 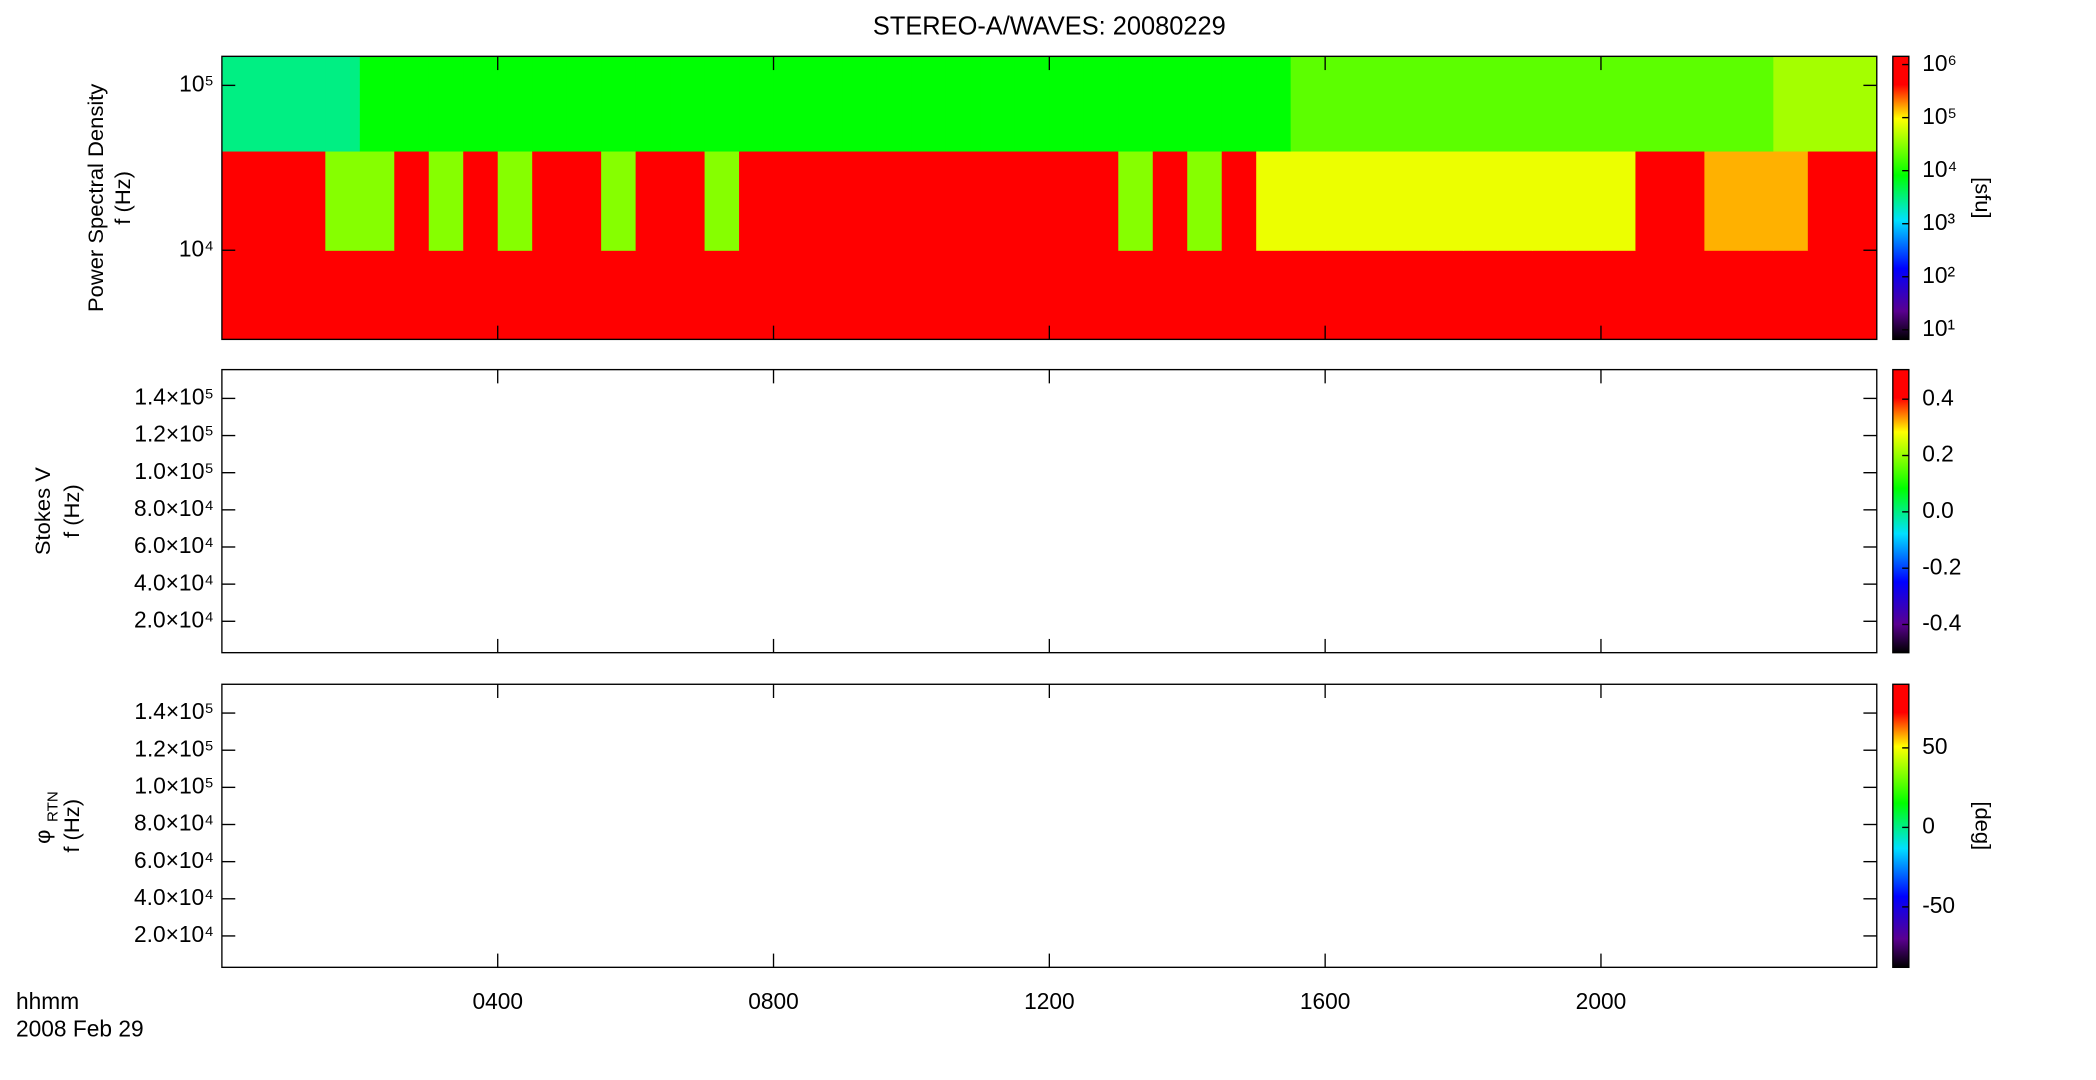 I want to click on y-tick-label: 8.0×10⁴, so click(x=174, y=508).